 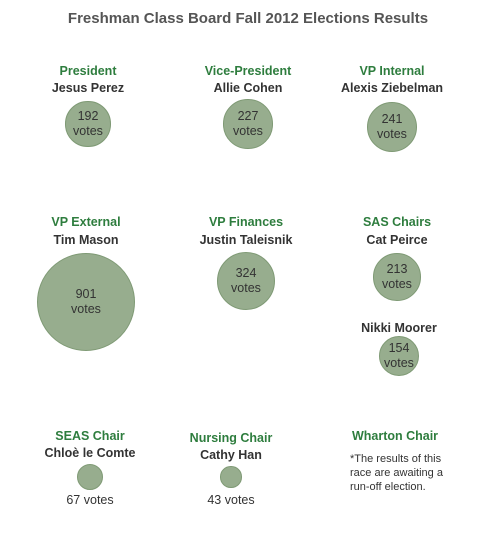 What do you see at coordinates (90, 500) in the screenshot?
I see `vote-count-label: 67 votes` at bounding box center [90, 500].